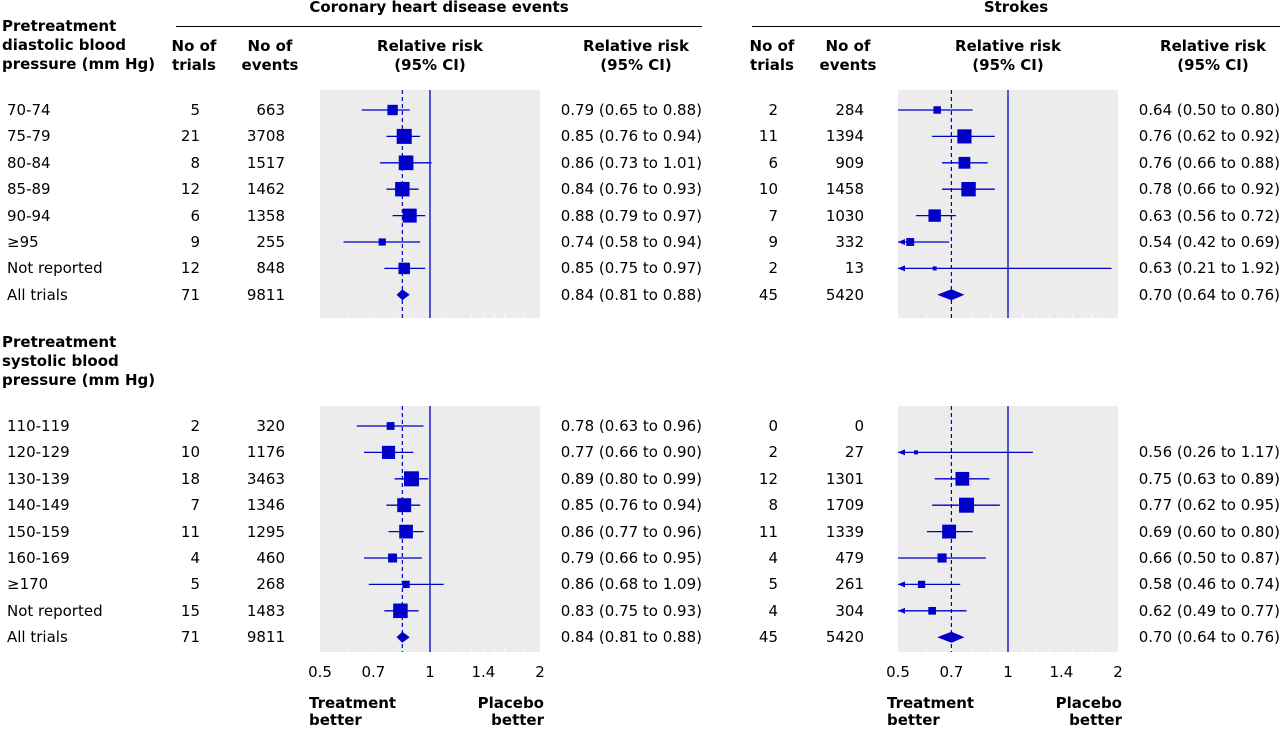 The height and width of the screenshot is (729, 1280). Describe the element at coordinates (38, 558) in the screenshot. I see `row-label: 160-169` at that location.